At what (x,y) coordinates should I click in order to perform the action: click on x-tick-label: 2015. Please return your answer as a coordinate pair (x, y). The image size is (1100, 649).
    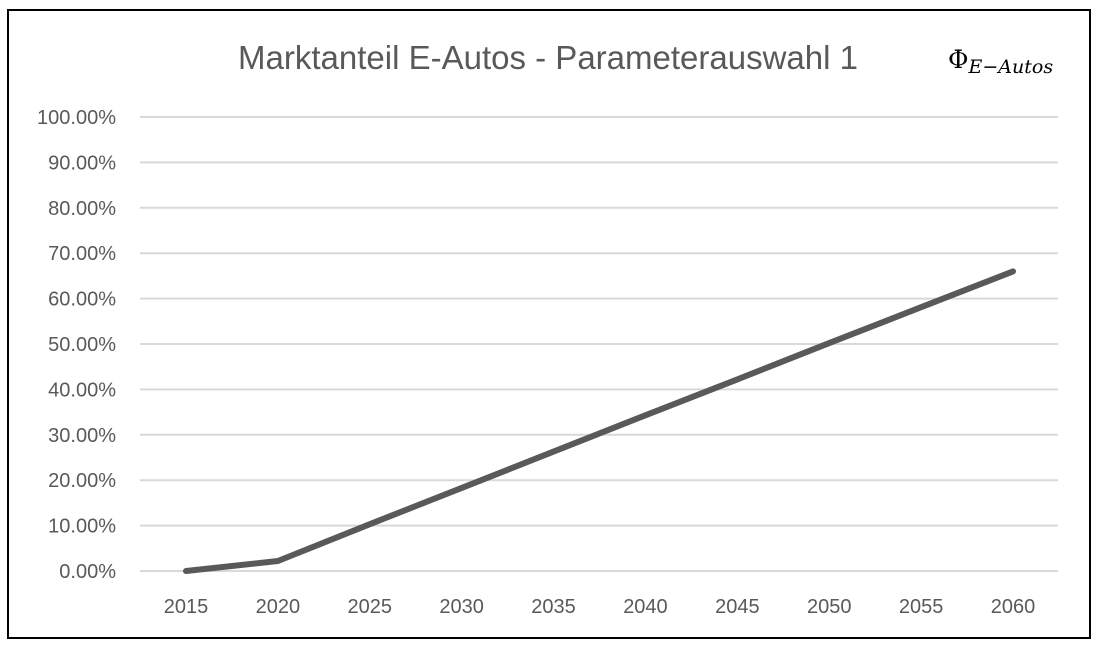
    Looking at the image, I should click on (186, 607).